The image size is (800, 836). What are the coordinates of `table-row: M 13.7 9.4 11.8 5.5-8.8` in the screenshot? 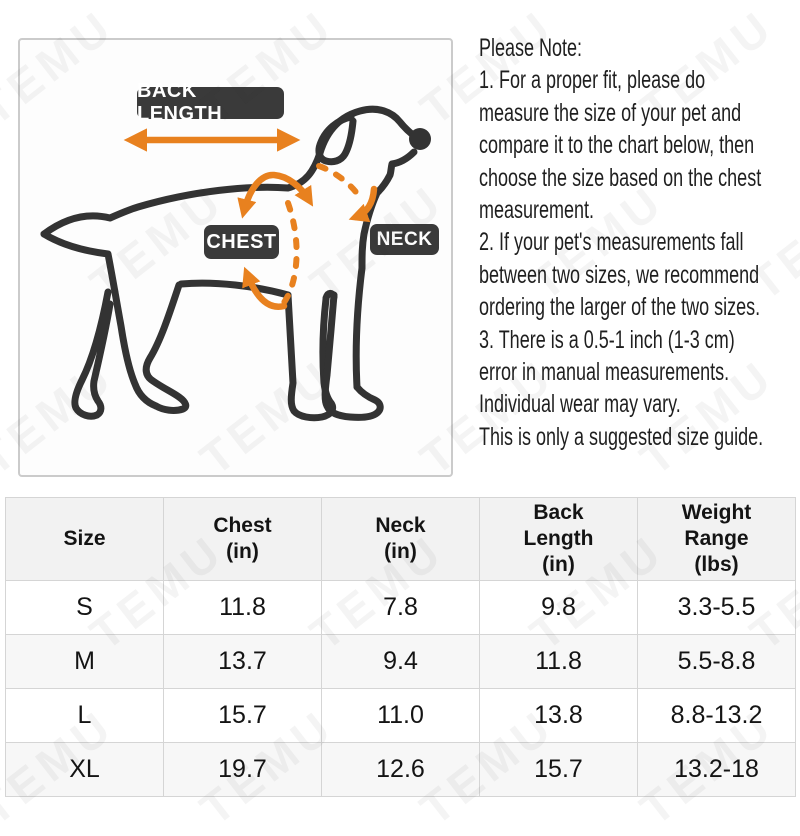 It's located at (400, 661).